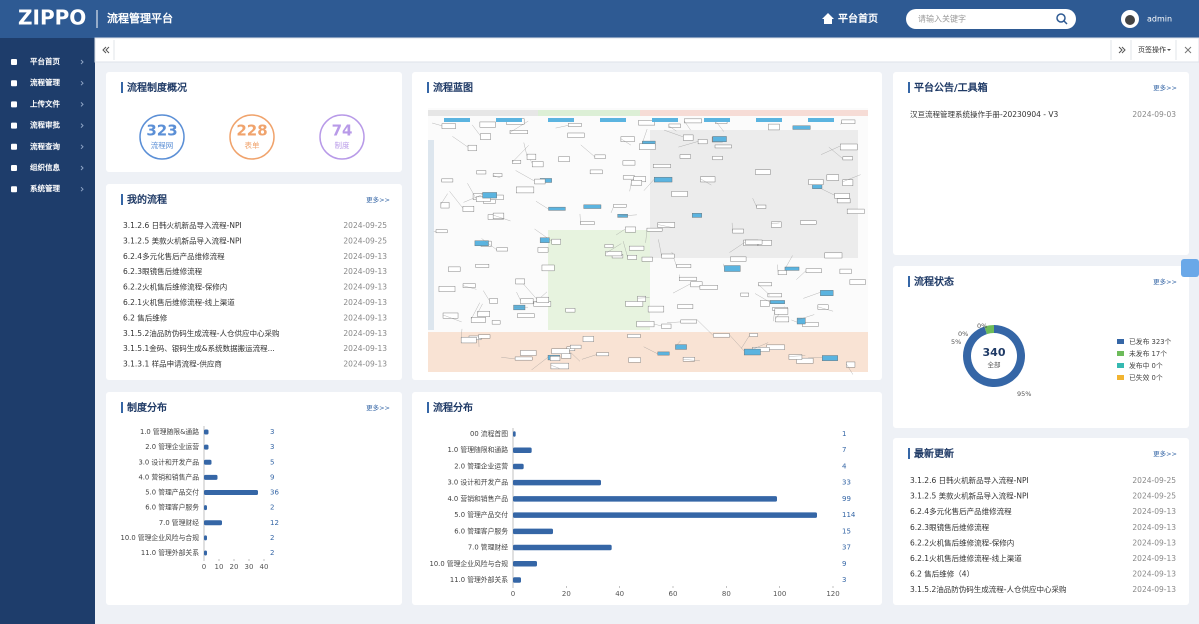  I want to click on tab-action: 页签操作, so click(1152, 49).